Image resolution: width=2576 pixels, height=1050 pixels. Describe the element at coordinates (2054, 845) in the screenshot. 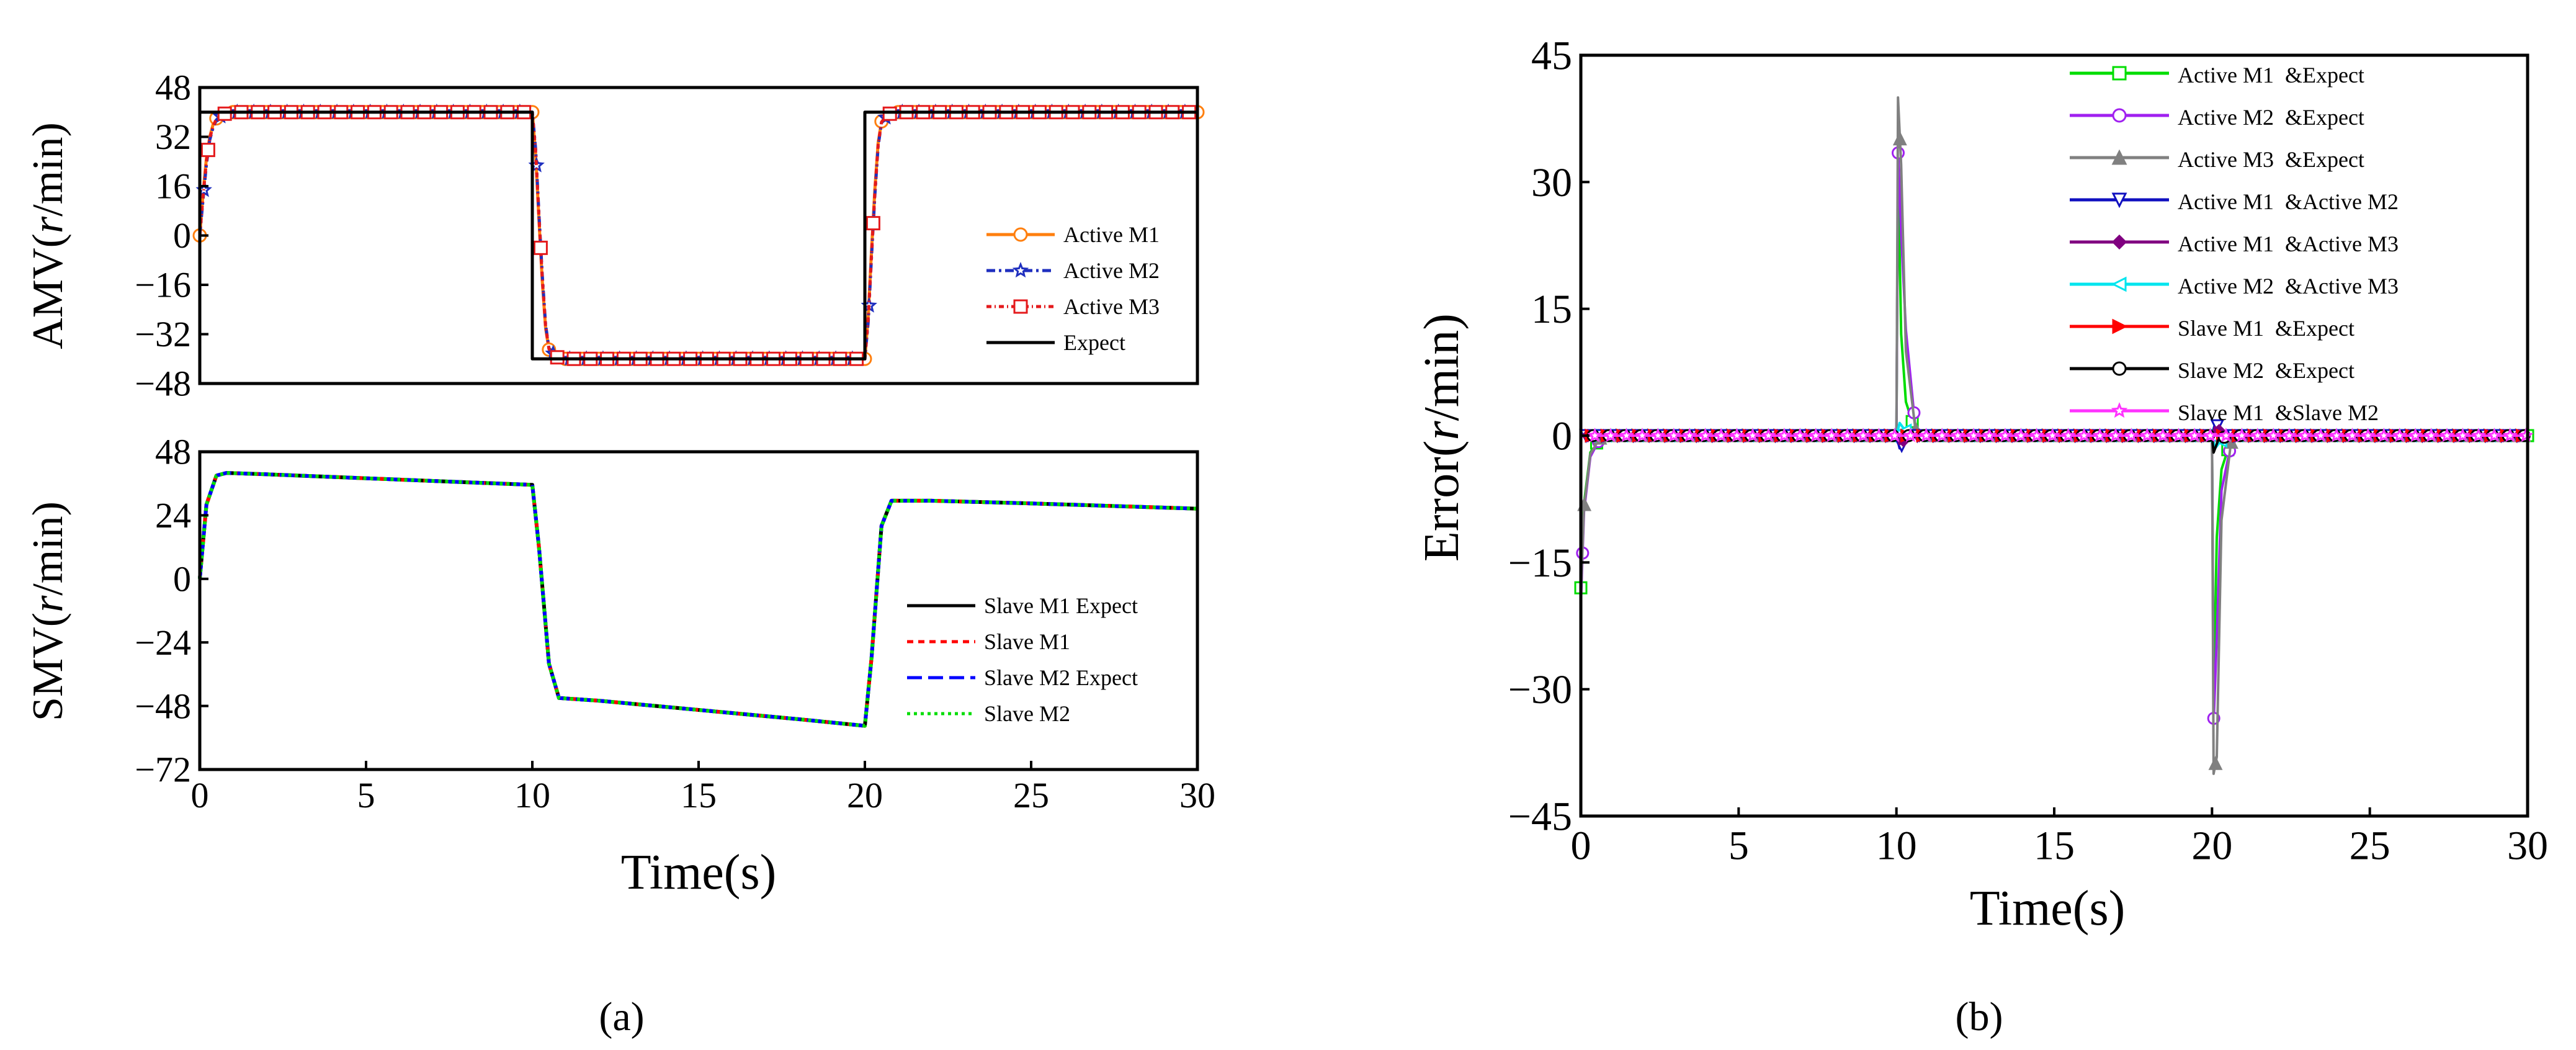

I see `error-xtick-label: 15` at that location.